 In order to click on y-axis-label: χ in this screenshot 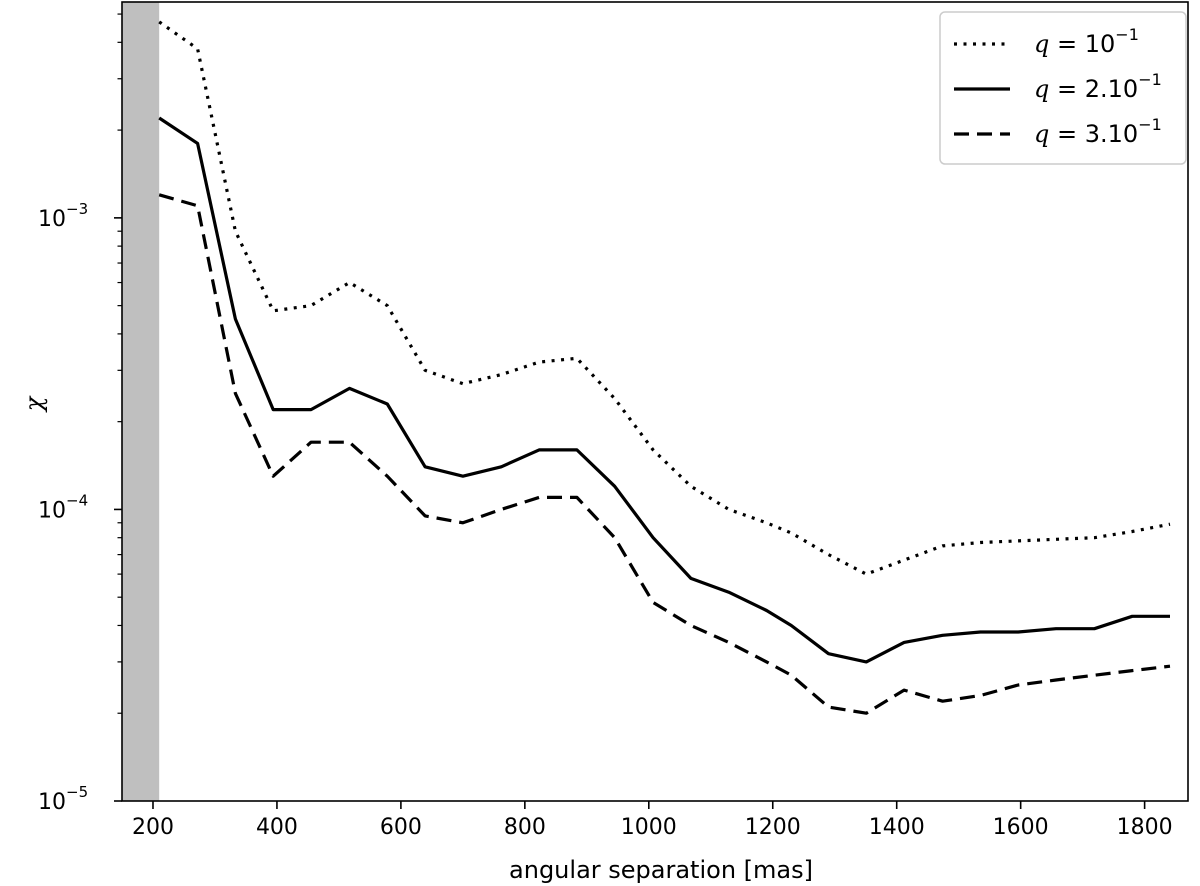, I will do `click(34, 404)`.